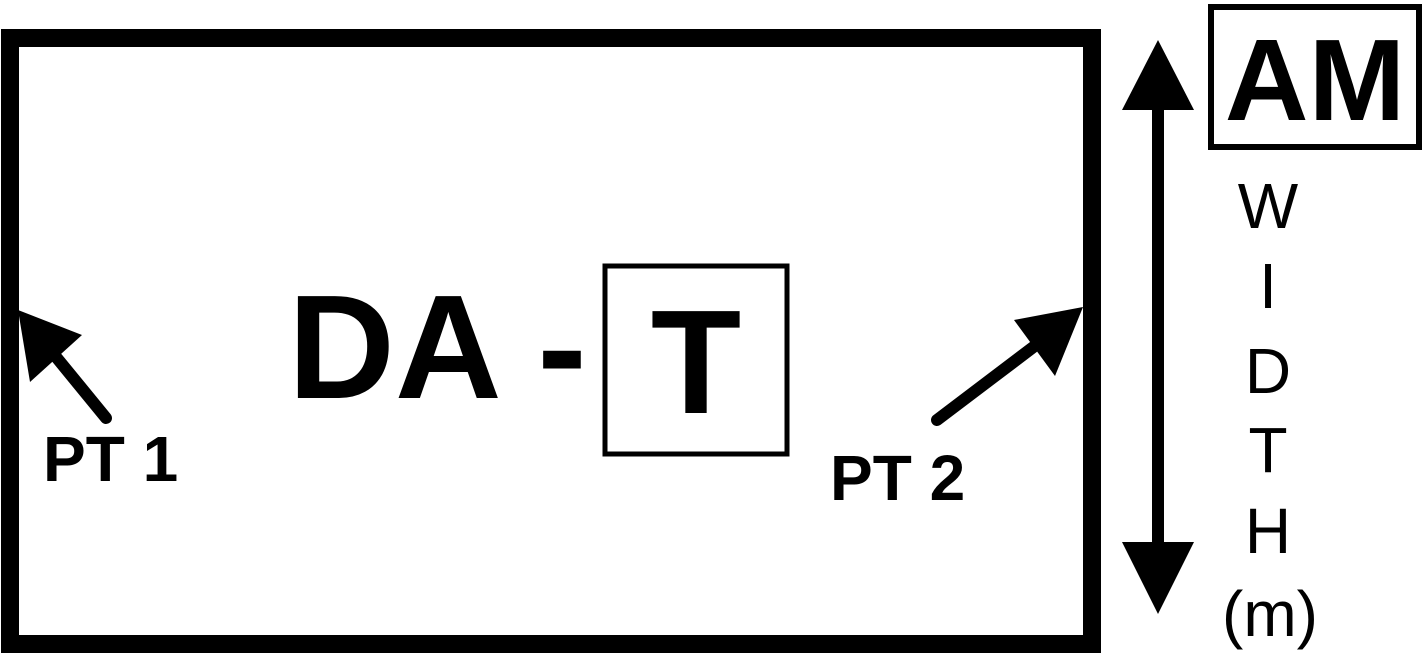 The height and width of the screenshot is (663, 1423). Describe the element at coordinates (437, 347) in the screenshot. I see `main-label: DA -` at that location.